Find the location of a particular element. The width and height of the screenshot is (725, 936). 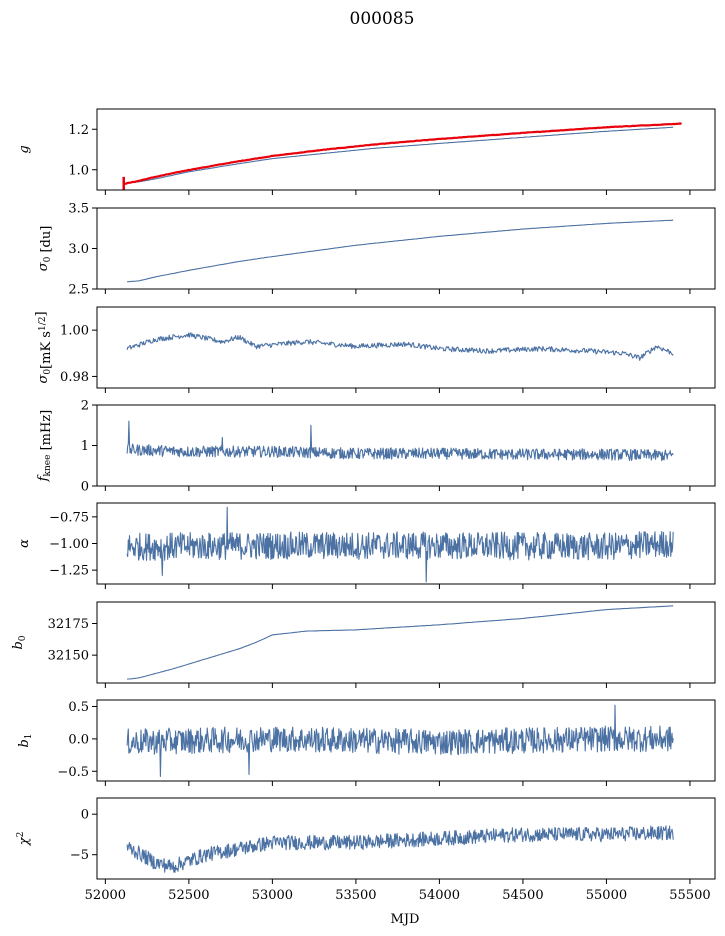

y-tick-label: 0.98 is located at coordinates (74, 377).